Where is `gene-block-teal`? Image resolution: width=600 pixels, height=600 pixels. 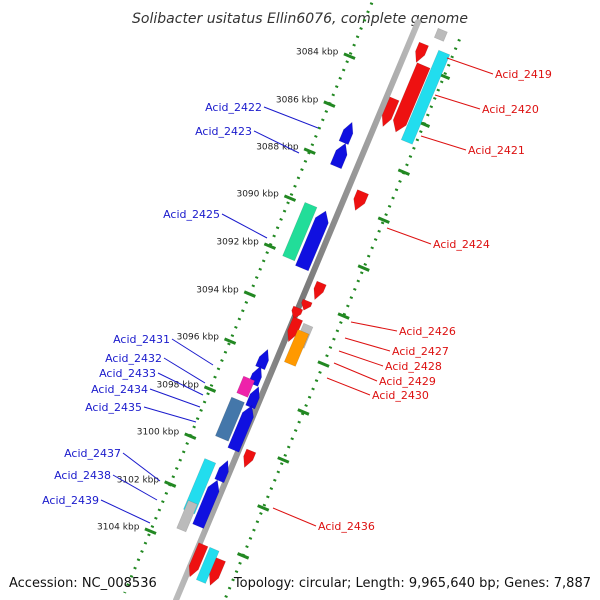
gene-block-teal is located at coordinates (300, 232).